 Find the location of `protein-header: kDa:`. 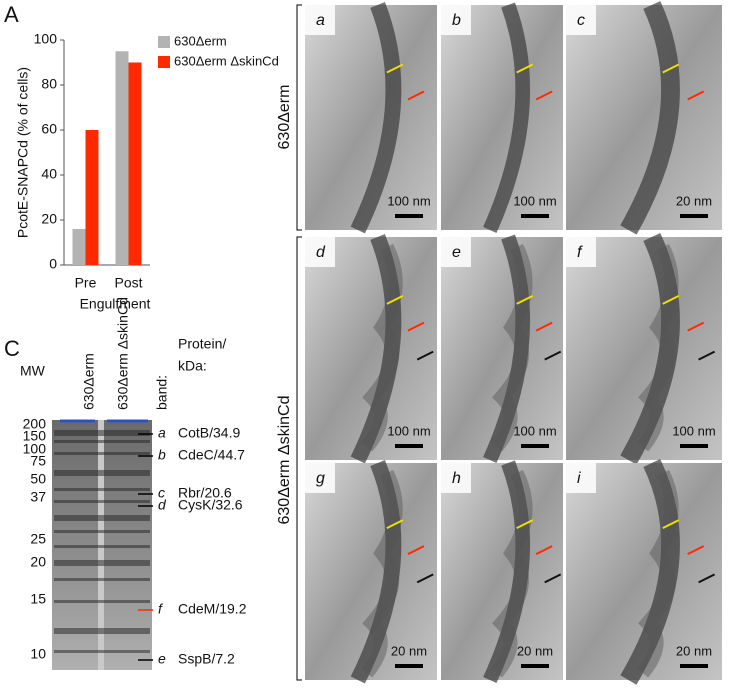

protein-header: kDa: is located at coordinates (192, 366).